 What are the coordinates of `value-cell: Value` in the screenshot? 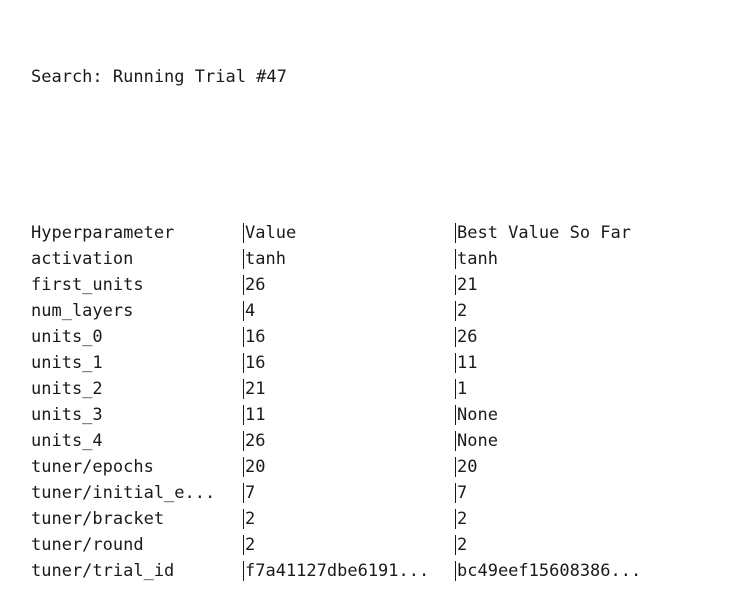 It's located at (271, 233).